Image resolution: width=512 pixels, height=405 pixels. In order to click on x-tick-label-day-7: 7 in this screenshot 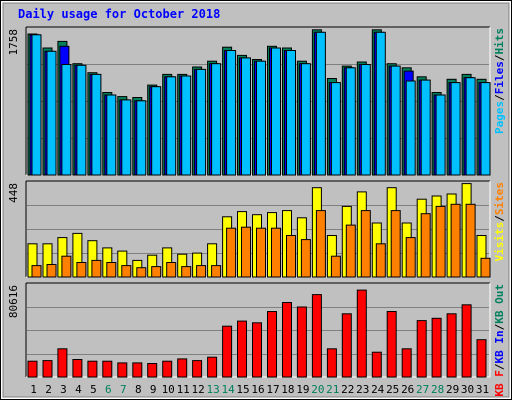, I will do `click(123, 389)`.